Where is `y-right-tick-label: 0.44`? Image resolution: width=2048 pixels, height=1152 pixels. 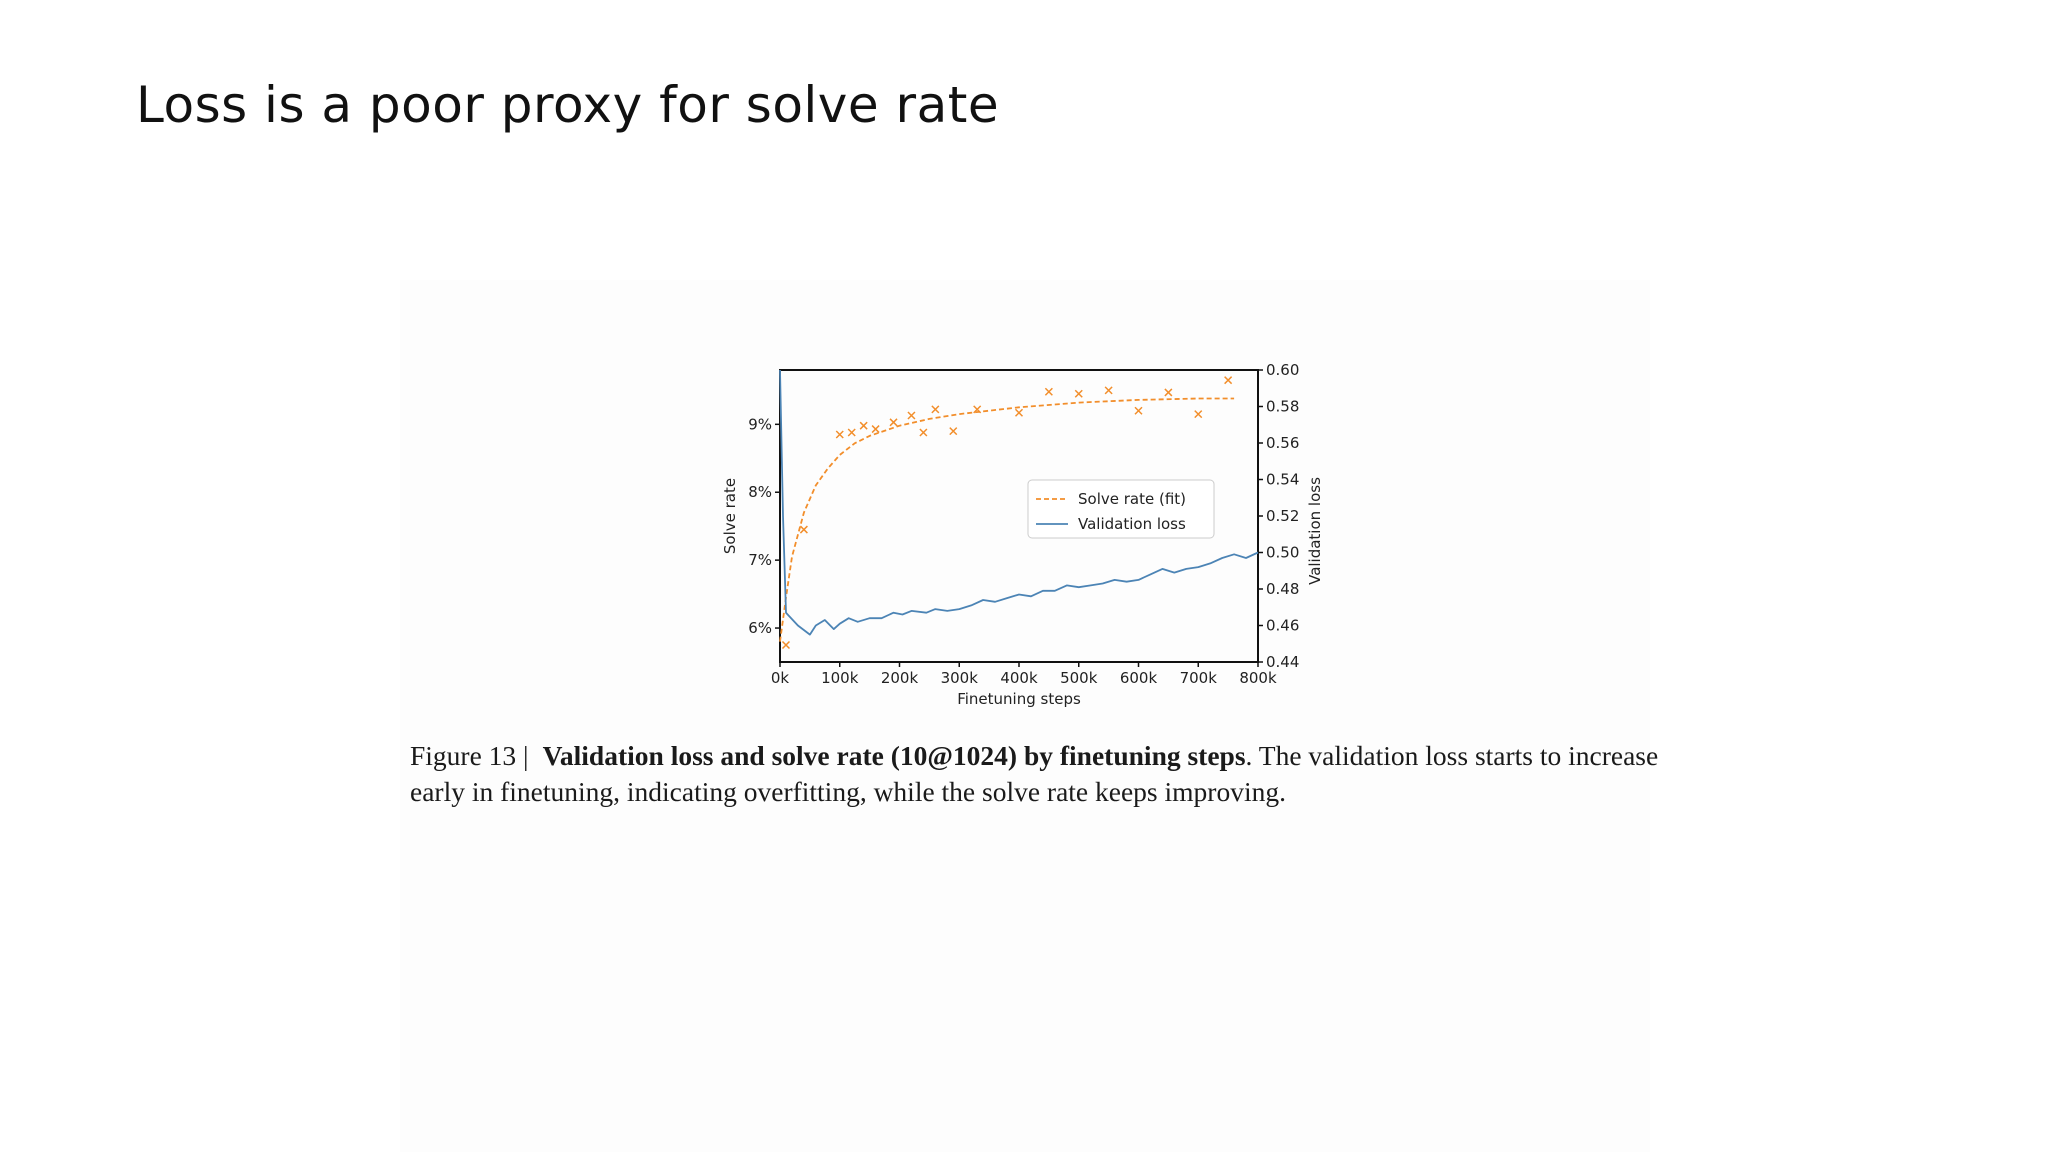
y-right-tick-label: 0.44 is located at coordinates (1282, 662).